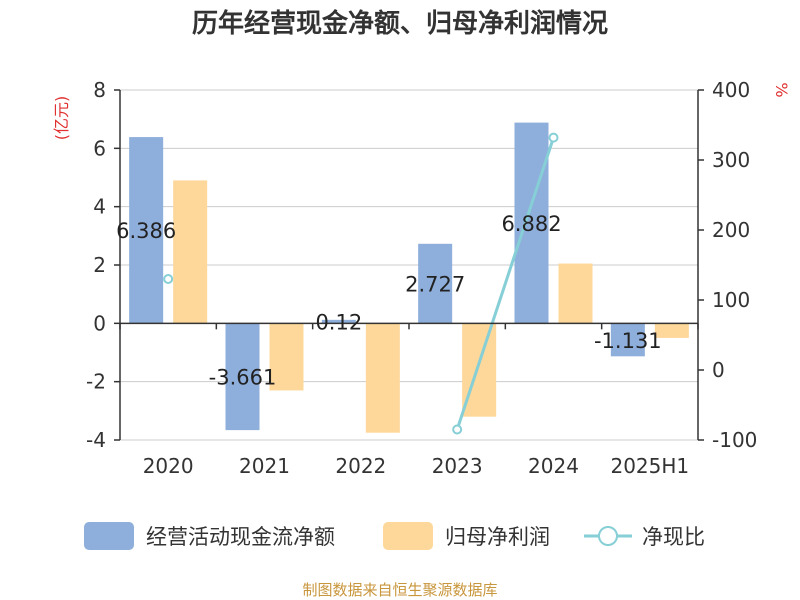 This screenshot has height=600, width=800. I want to click on x-axis-category-label: 2023, so click(457, 466).